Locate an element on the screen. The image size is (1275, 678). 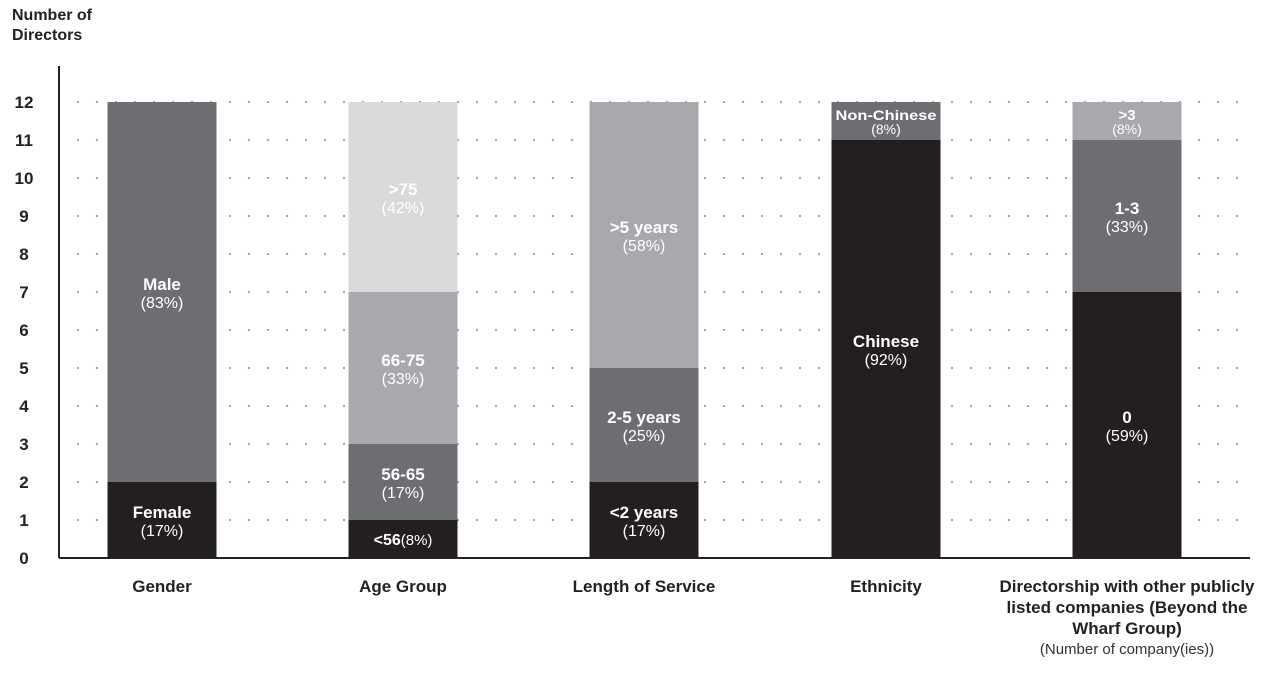
segment-label: 1-3 is located at coordinates (1127, 208).